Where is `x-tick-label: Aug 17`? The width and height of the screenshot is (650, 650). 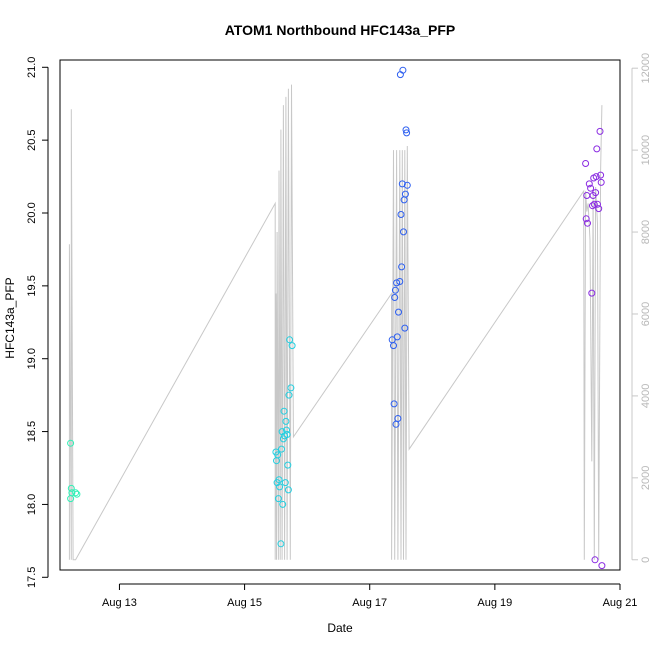 x-tick-label: Aug 17 is located at coordinates (369, 603).